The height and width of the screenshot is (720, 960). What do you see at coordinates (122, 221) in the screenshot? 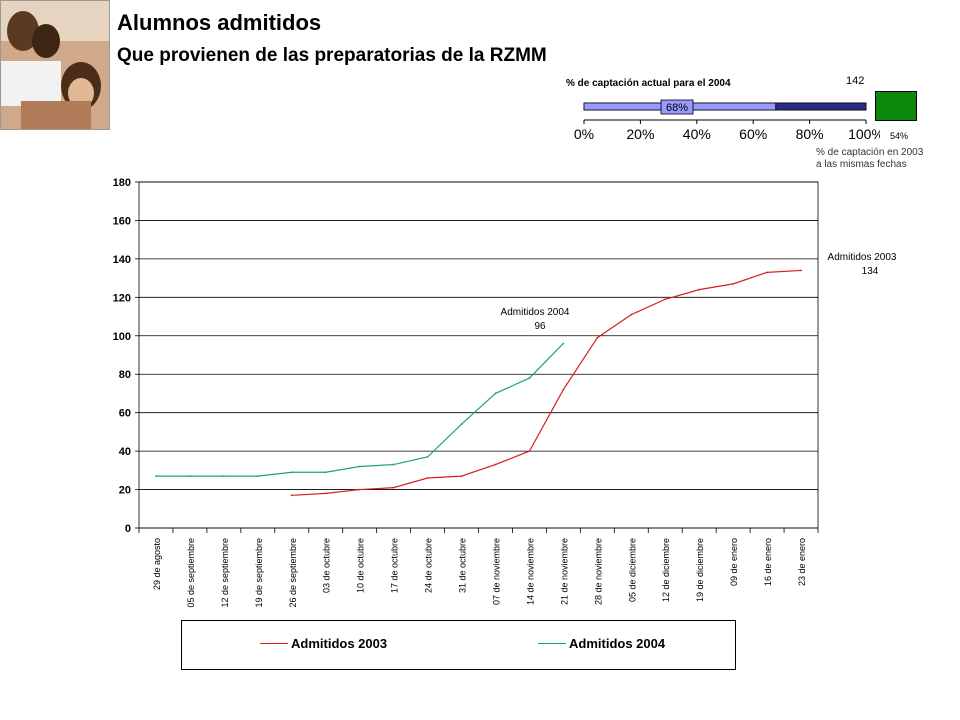
I see `y-tick-label: 160` at bounding box center [122, 221].